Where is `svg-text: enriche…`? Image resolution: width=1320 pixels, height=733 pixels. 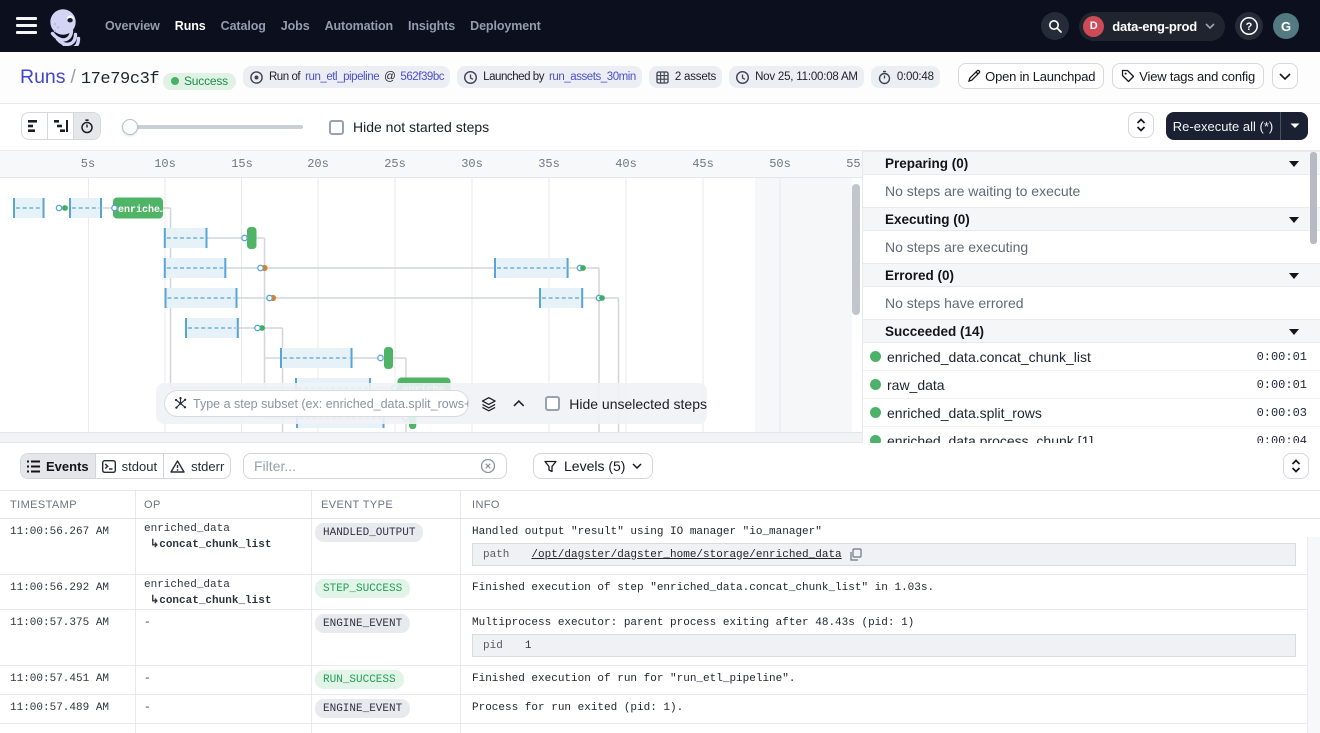
svg-text: enriche… is located at coordinates (142, 210).